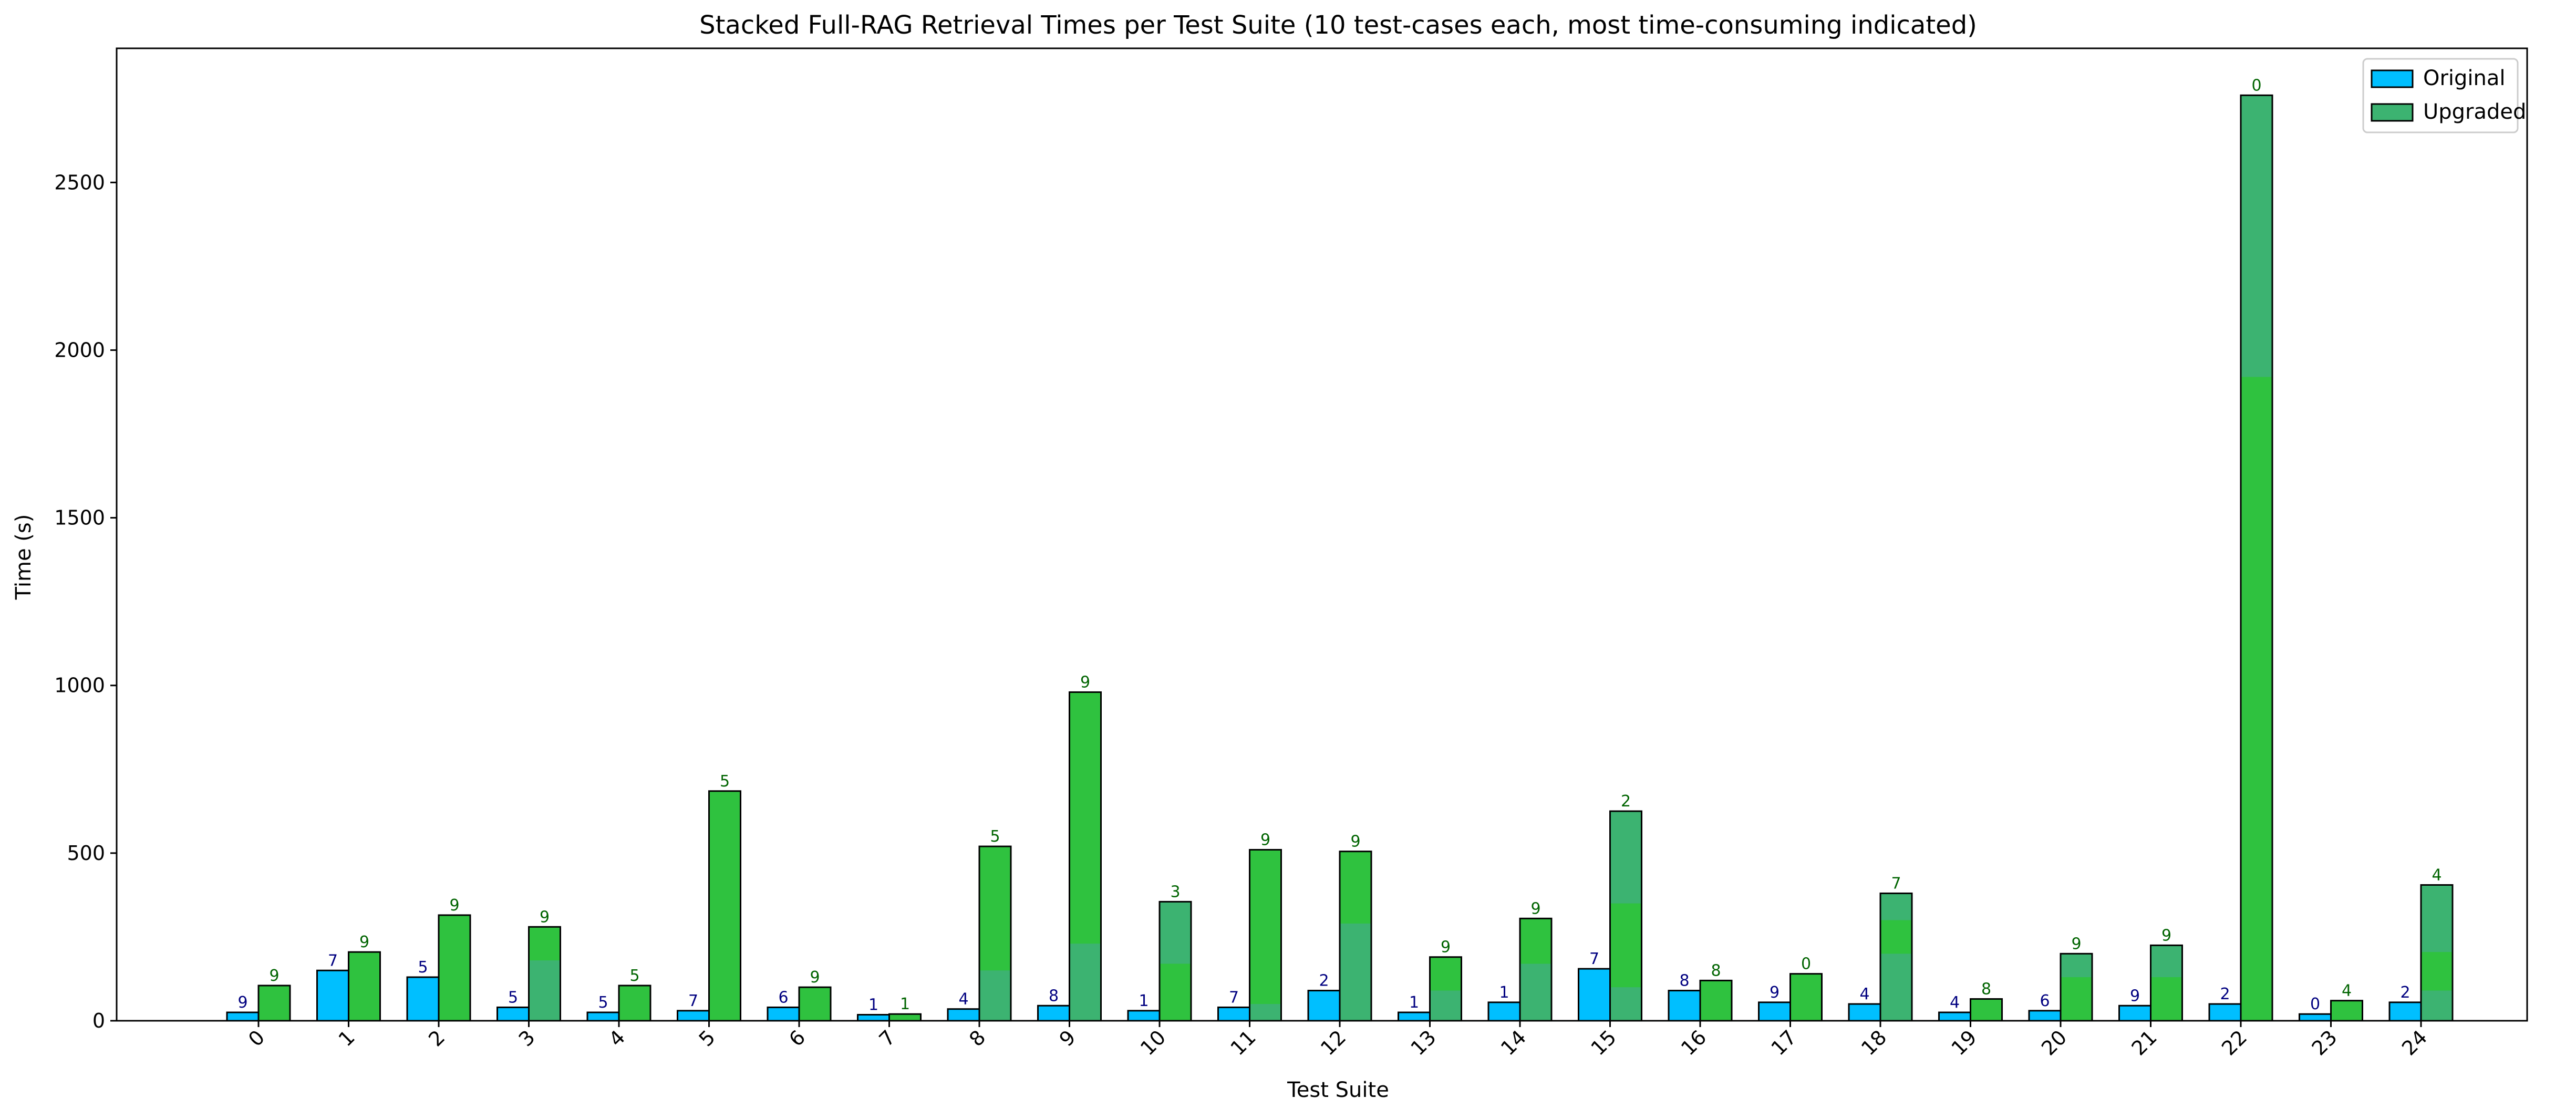  Describe the element at coordinates (2392, 78) in the screenshot. I see `legend-swatch-original` at that location.